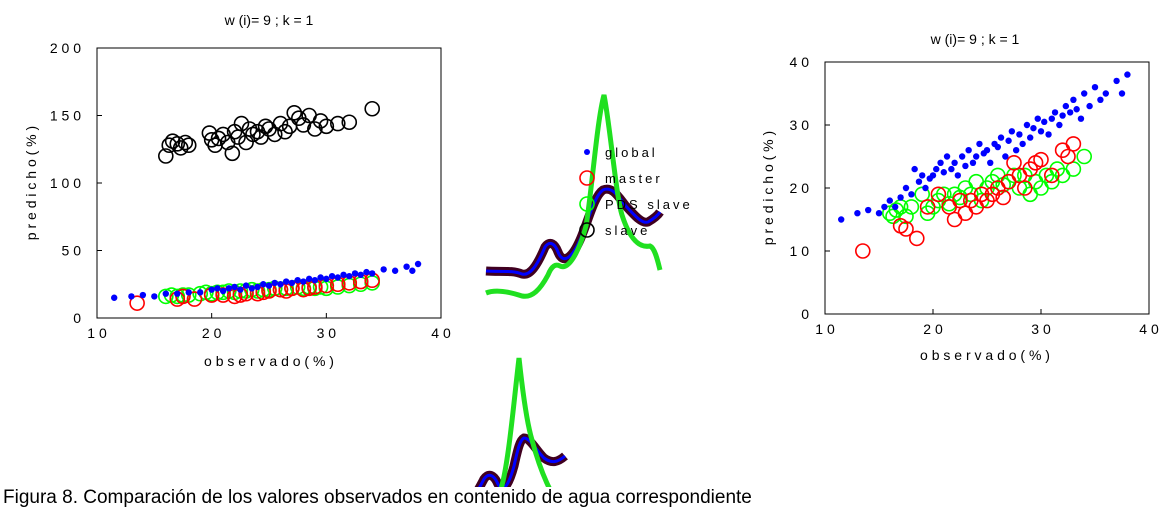 This screenshot has height=527, width=1165. Describe the element at coordinates (800, 62) in the screenshot. I see `chart-right-ytick-label: 4 0` at that location.